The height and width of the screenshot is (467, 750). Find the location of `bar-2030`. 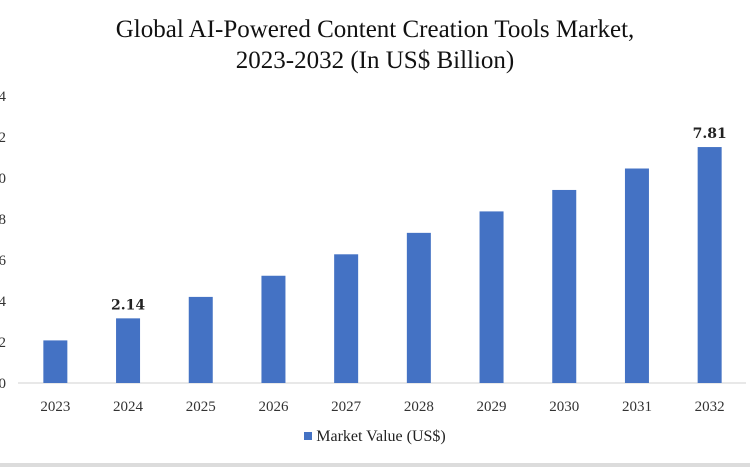

bar-2030 is located at coordinates (564, 286).